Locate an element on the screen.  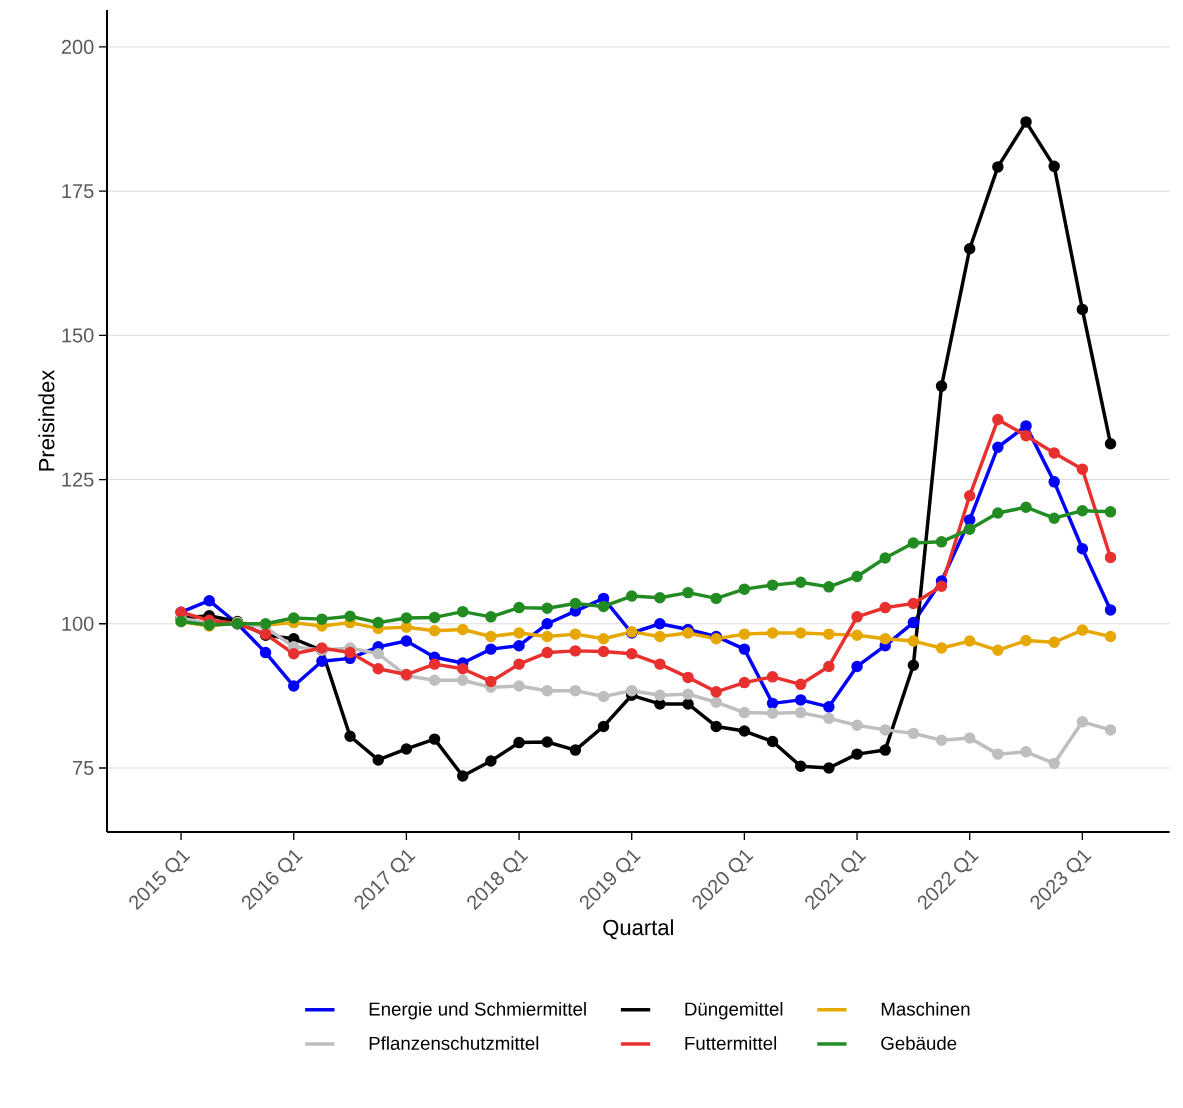
y-tick-label: 100 is located at coordinates (78, 623).